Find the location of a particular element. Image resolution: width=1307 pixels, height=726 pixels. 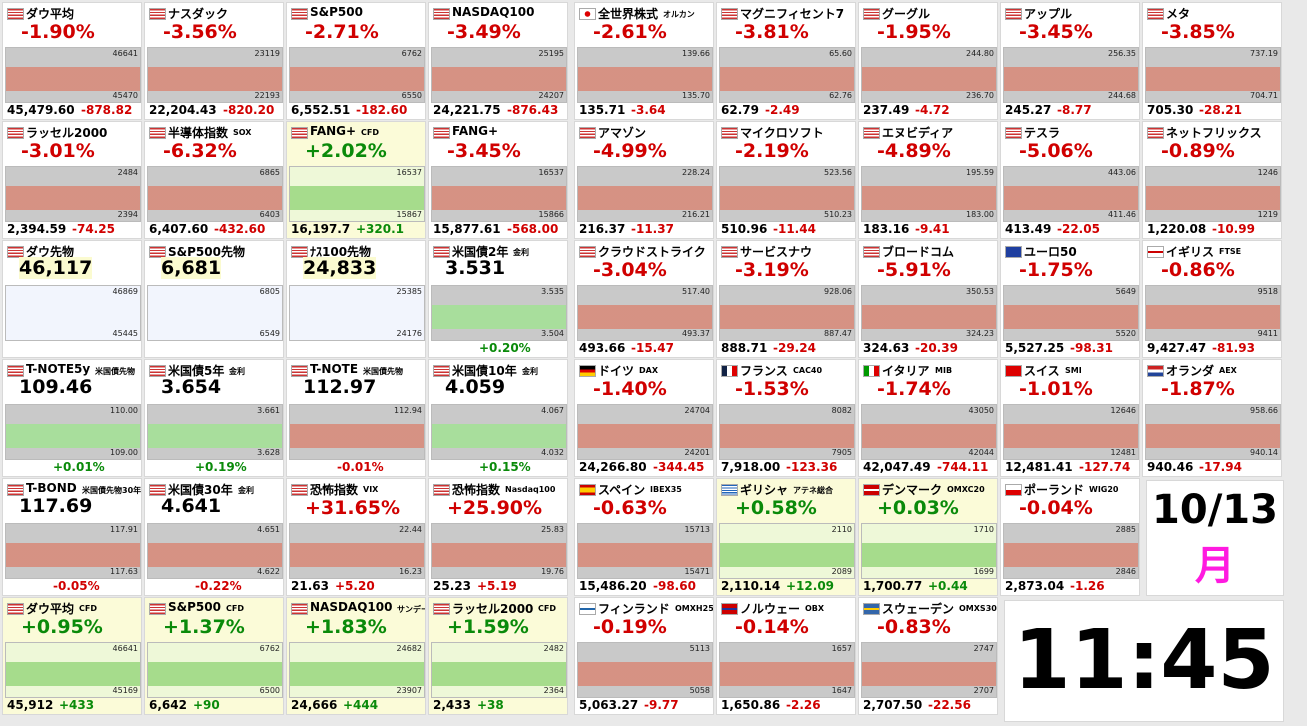

price-diff: -3.64 is located at coordinates (648, 110).